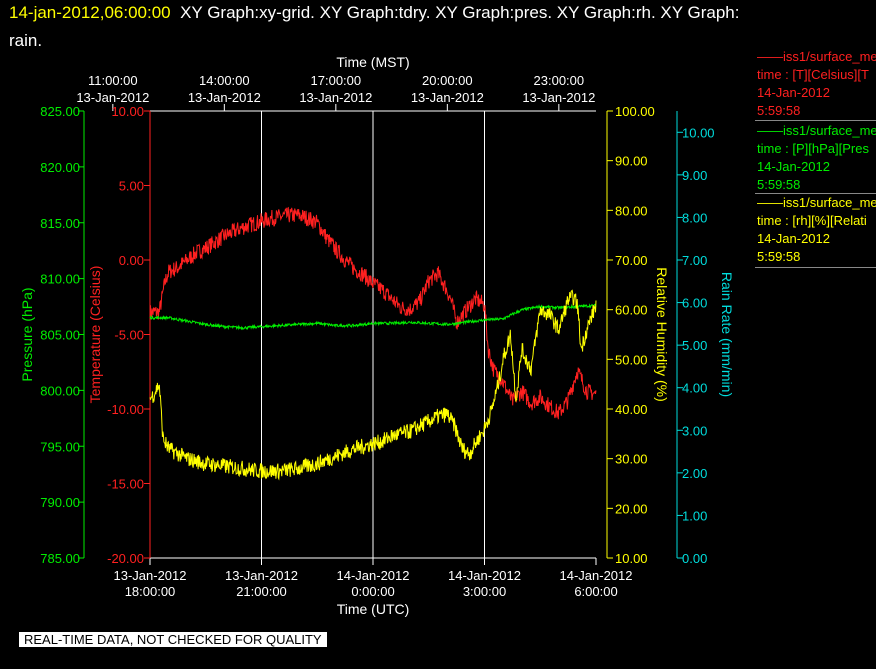 This screenshot has height=669, width=876. Describe the element at coordinates (631, 359) in the screenshot. I see `humidity-axis-tick-label: 50.00` at that location.